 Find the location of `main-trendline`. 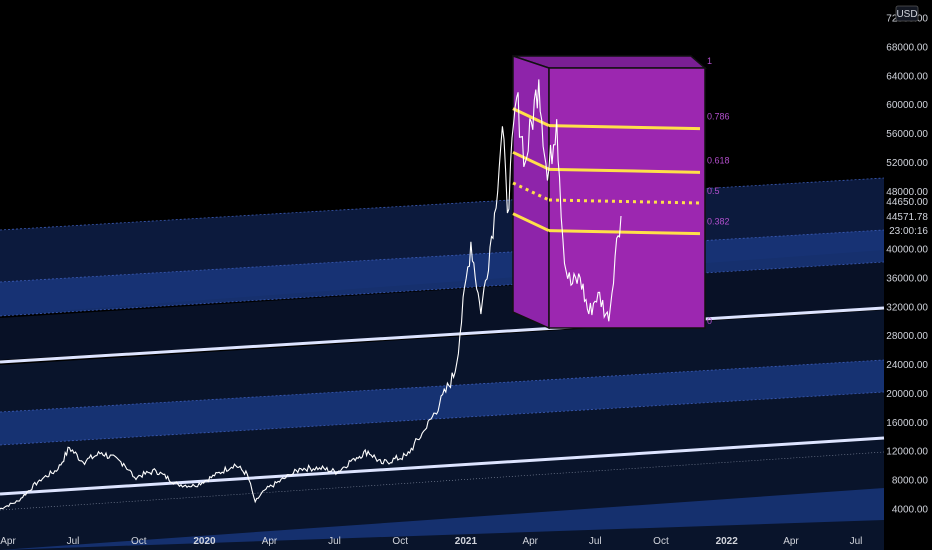

main-trendline is located at coordinates (442, 335).